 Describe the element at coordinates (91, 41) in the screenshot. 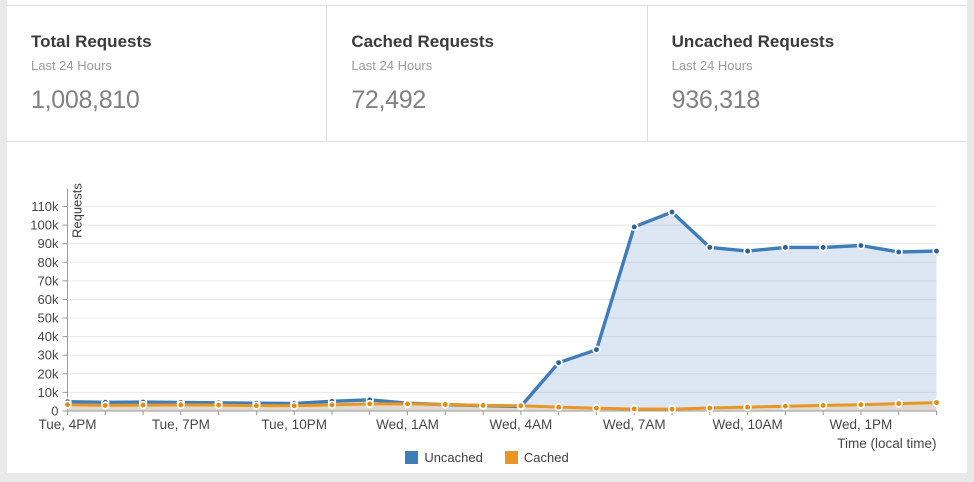

I see `stat-title: Total Requests` at that location.